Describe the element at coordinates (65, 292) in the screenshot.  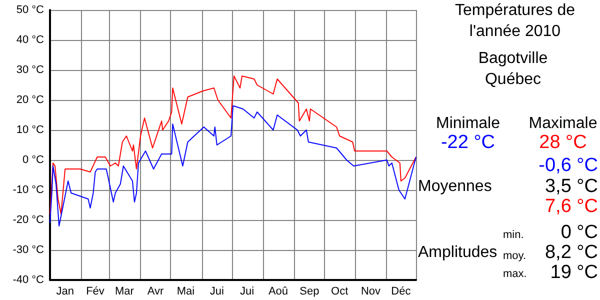
I see `x-tick-label: Jan` at that location.